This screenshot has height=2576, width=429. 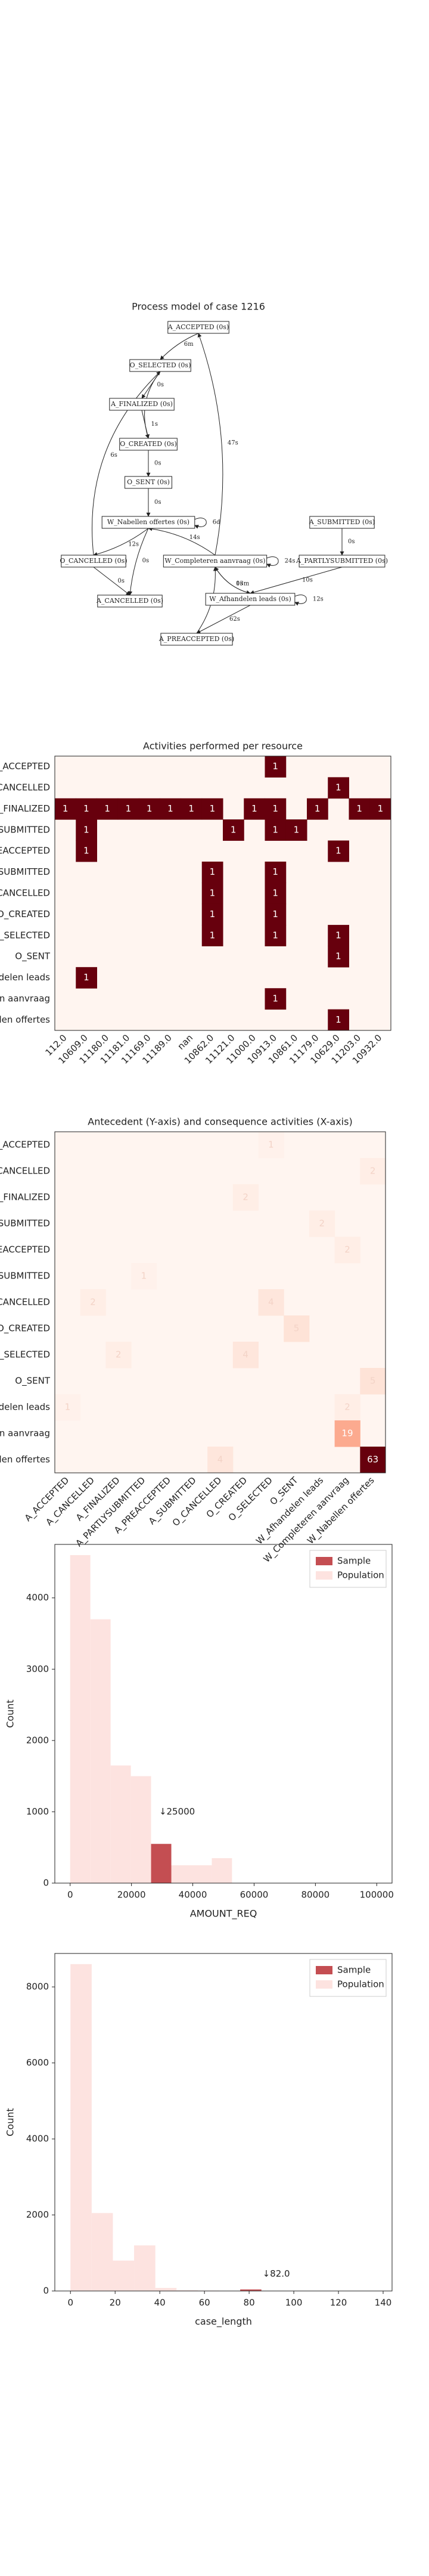 I want to click on cell-label: 63, so click(x=372, y=1460).